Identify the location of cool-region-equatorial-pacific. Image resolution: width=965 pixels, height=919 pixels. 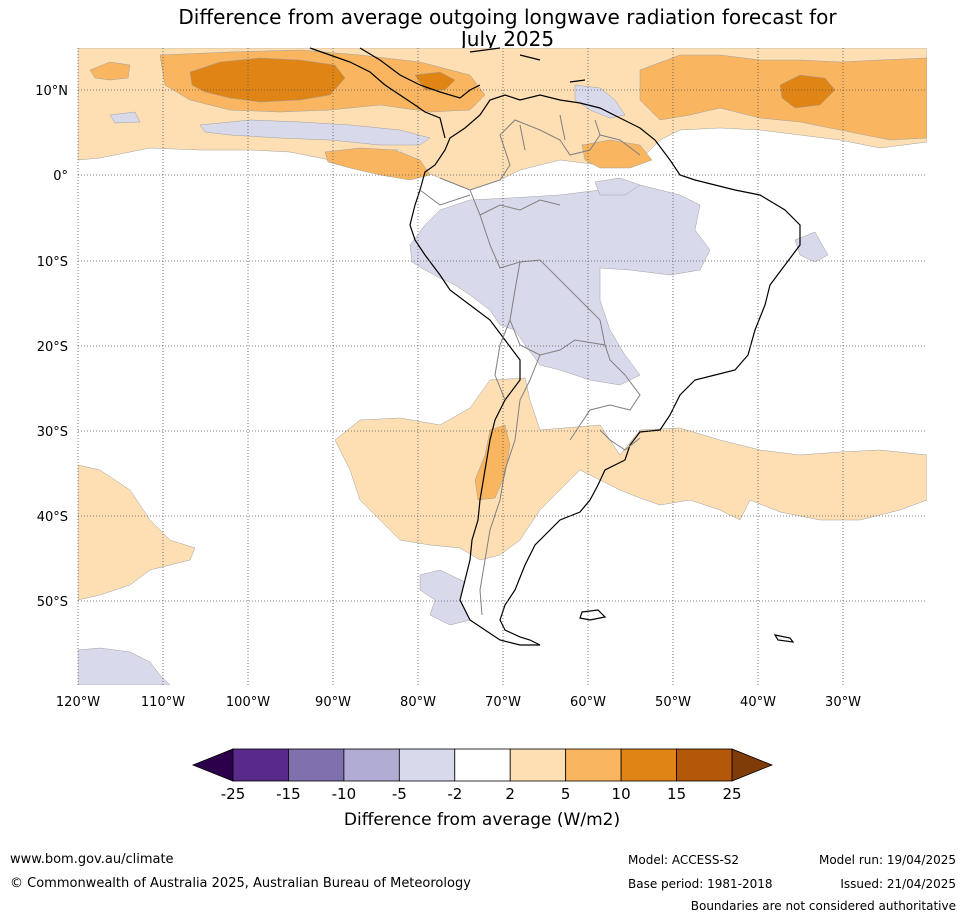
(315, 132).